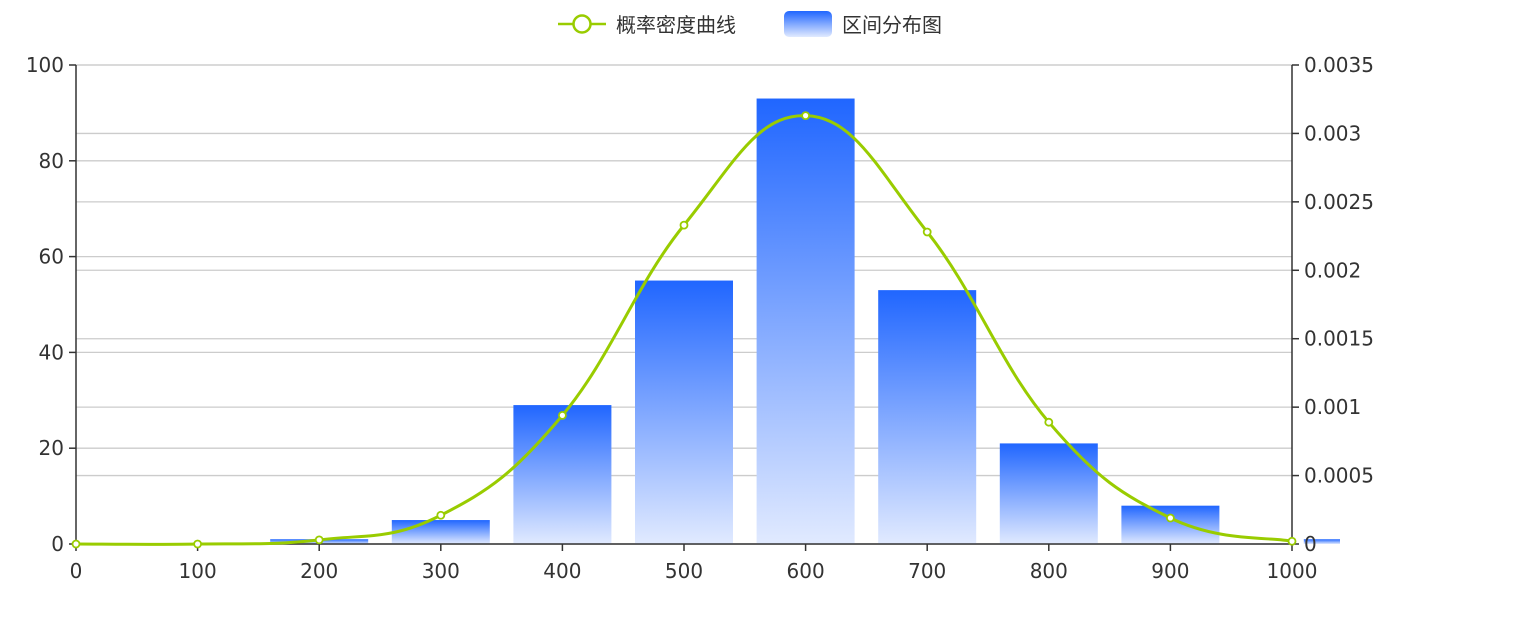 The height and width of the screenshot is (640, 1520). Describe the element at coordinates (1049, 571) in the screenshot. I see `x-tick-label-8: 800` at that location.